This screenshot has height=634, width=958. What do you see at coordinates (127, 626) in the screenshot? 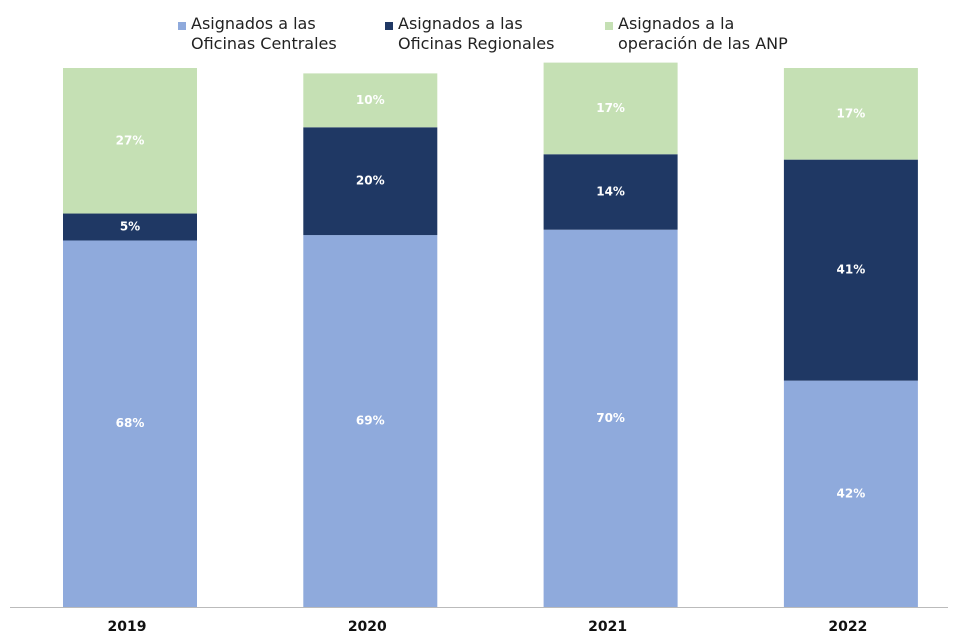
I see `x-tick-label: 2019` at bounding box center [127, 626].